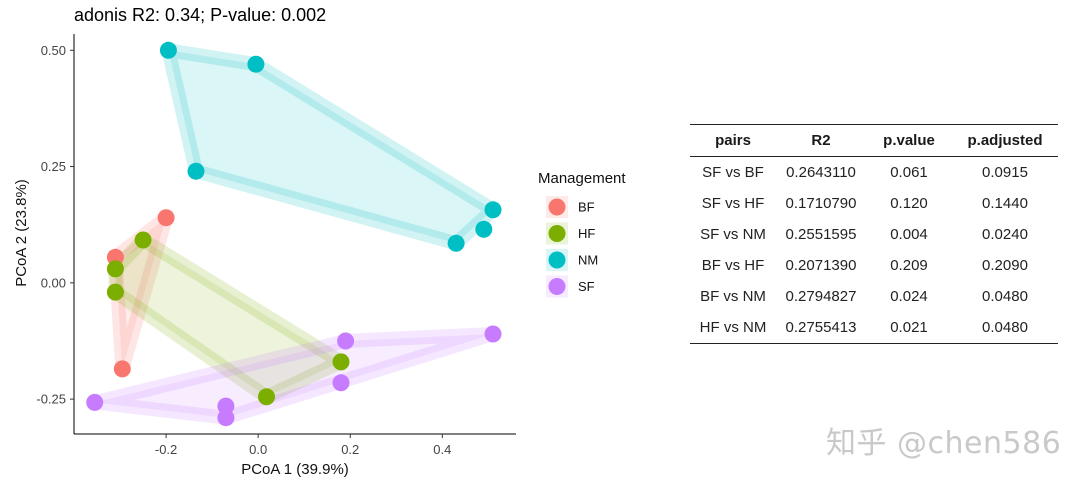  What do you see at coordinates (586, 207) in the screenshot?
I see `legend-label-bf: BF` at bounding box center [586, 207].